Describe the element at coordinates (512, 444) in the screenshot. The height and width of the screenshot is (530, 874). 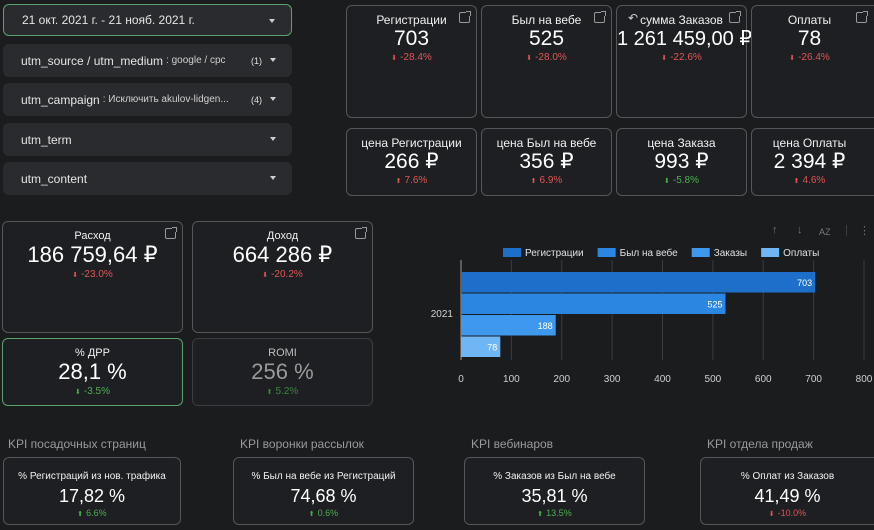
I see `kpi-section-label: KPI вебинаров` at that location.